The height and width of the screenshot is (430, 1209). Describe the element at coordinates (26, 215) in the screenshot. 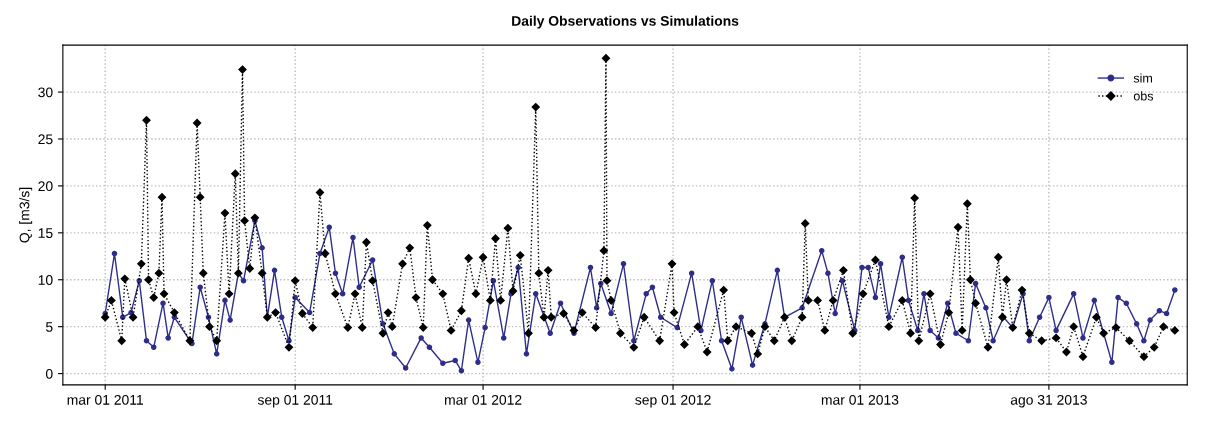

I see `y-axis-title: Q, [m3/s]` at that location.